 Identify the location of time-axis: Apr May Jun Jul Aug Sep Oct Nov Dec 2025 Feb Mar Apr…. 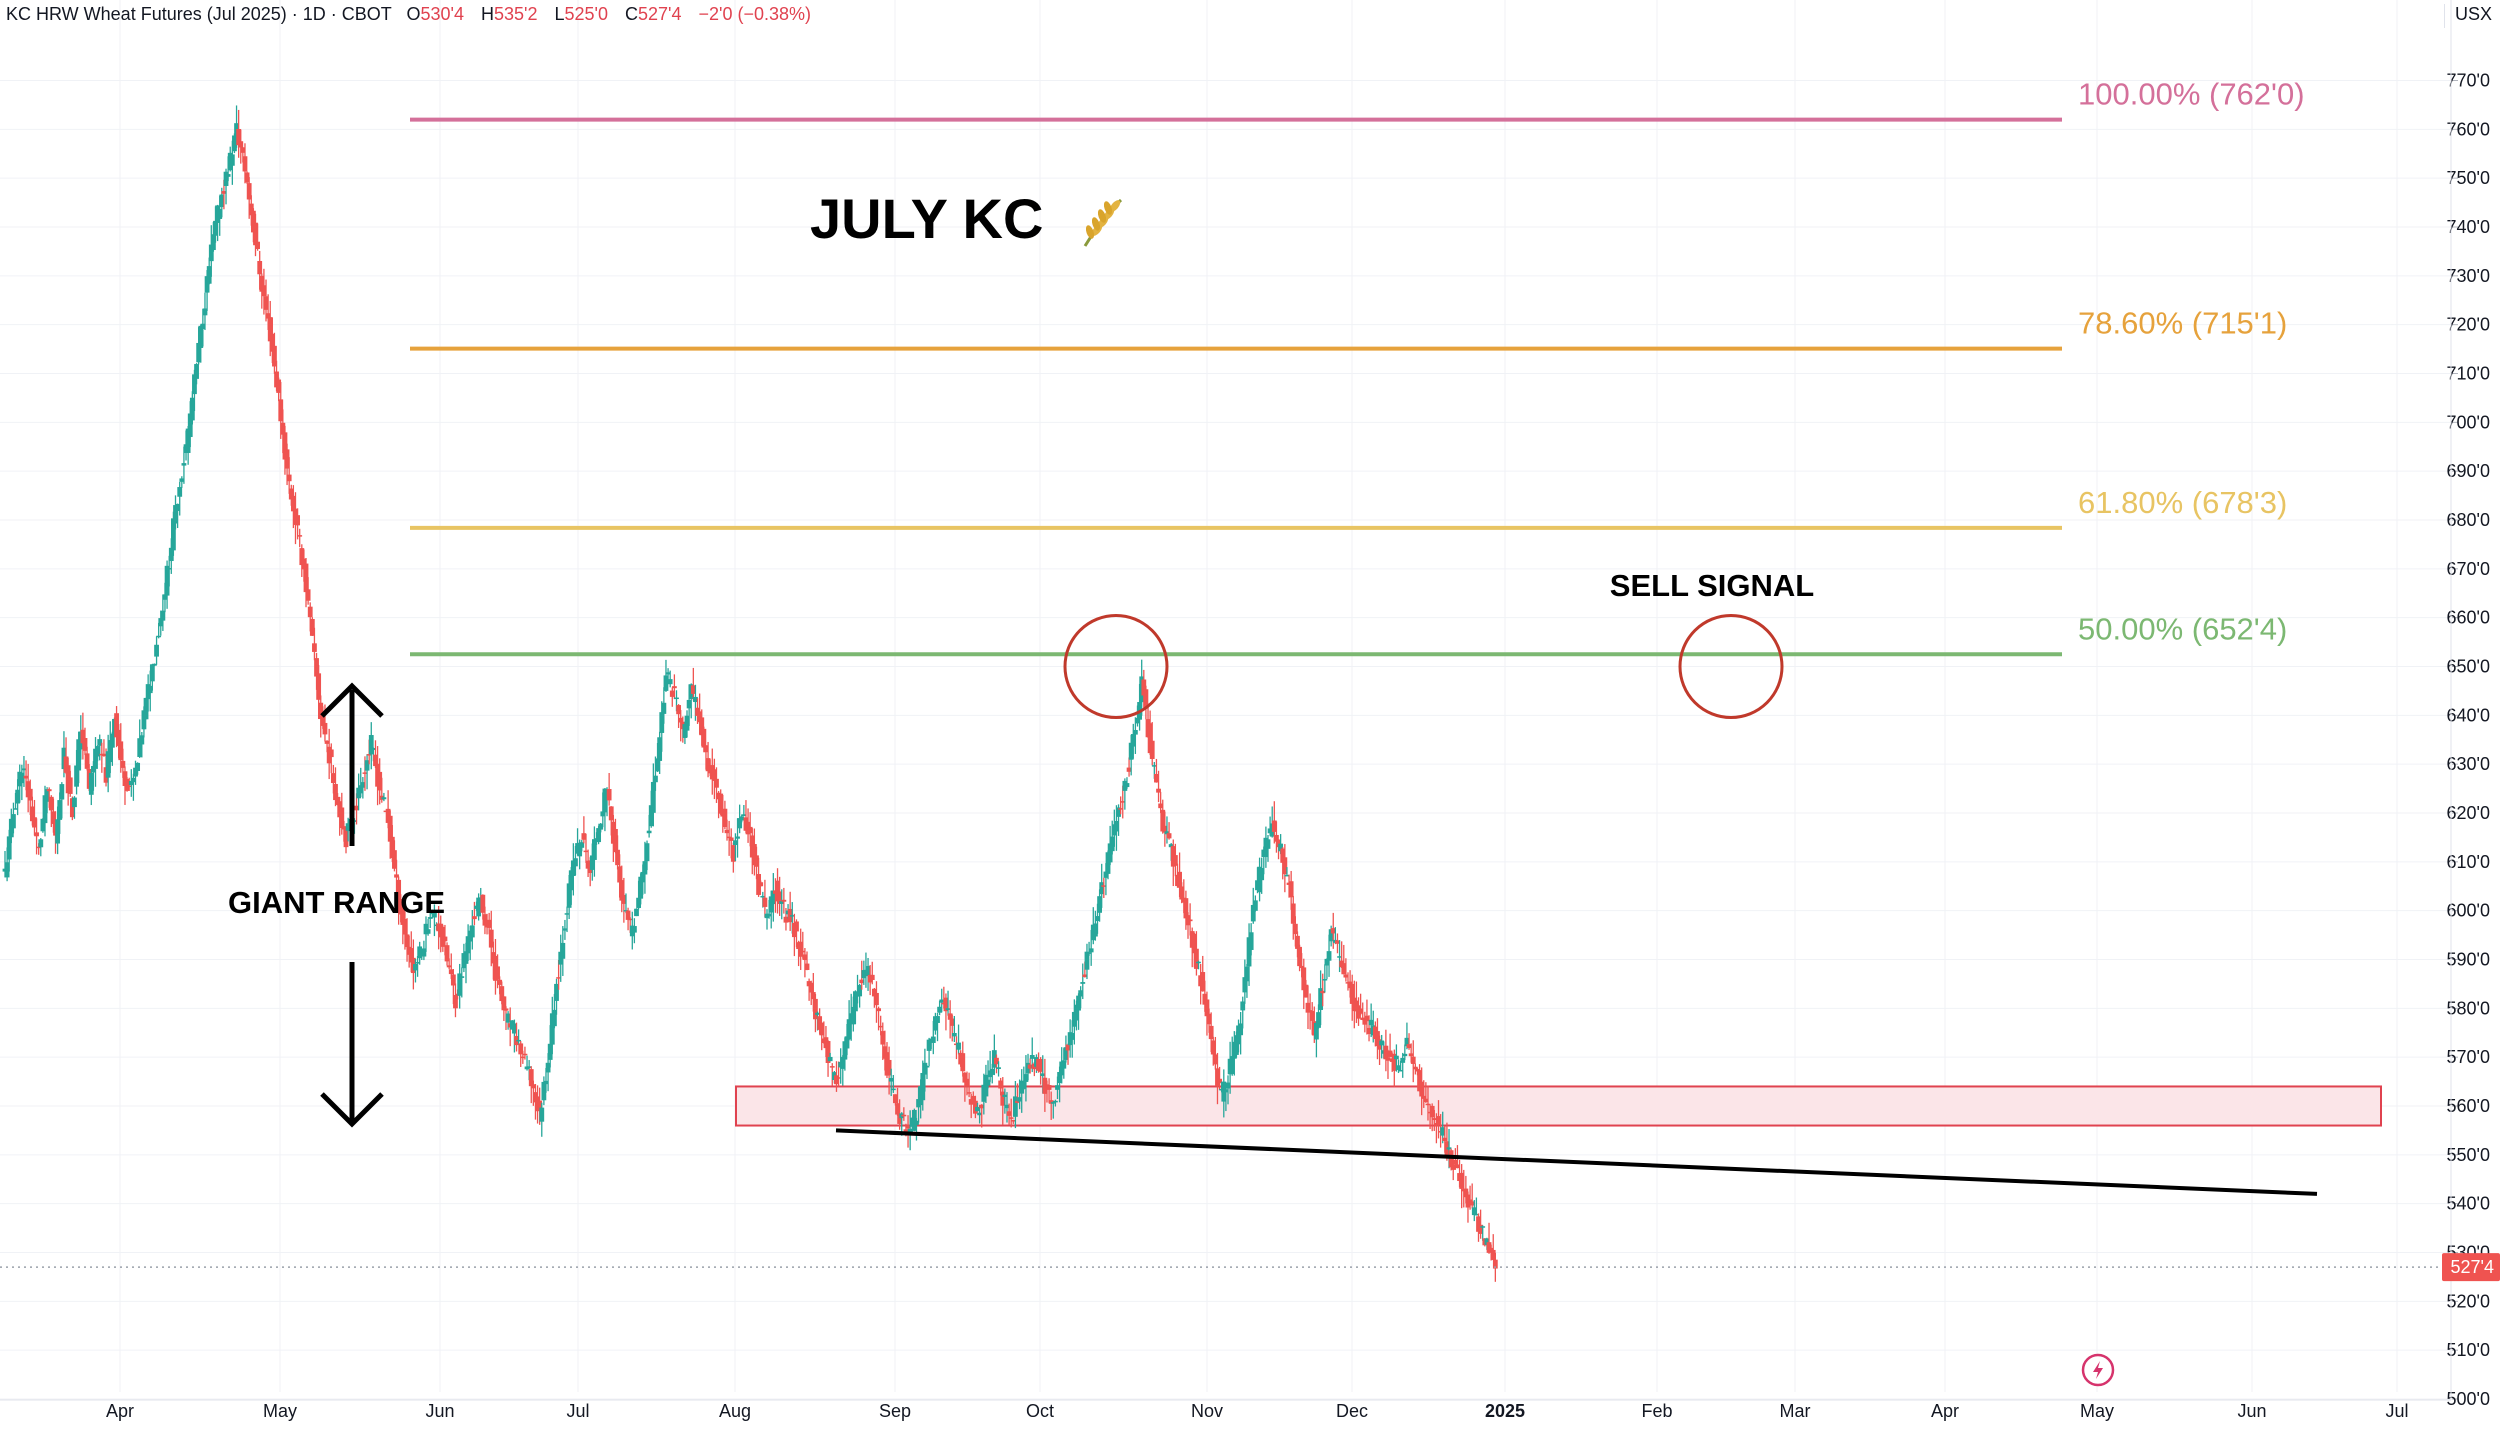
(1225, 1410).